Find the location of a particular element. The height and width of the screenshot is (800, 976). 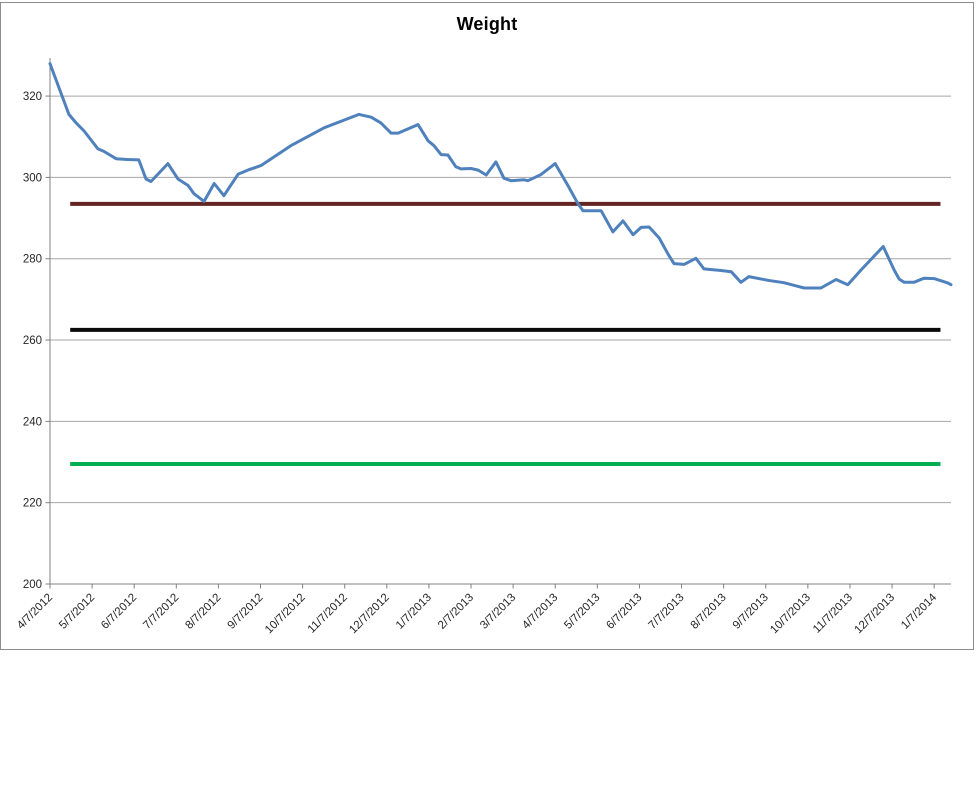

x-axis-label-10/7/2012: 10/7/2012 is located at coordinates (285, 614).